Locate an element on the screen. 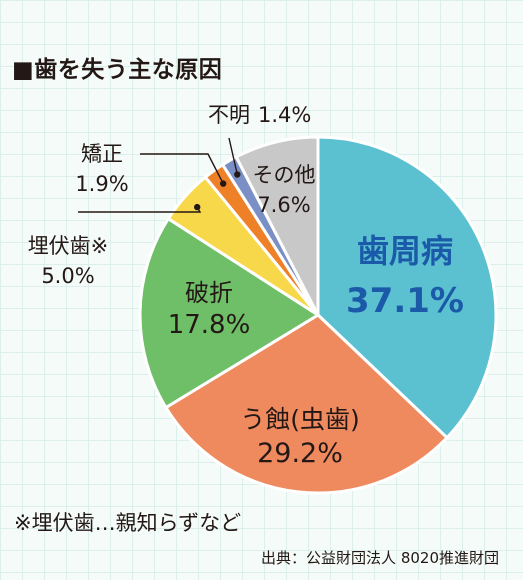 The image size is (523, 580). source-note: 出典：公益財団法人 8020推進財団 is located at coordinates (380, 558).